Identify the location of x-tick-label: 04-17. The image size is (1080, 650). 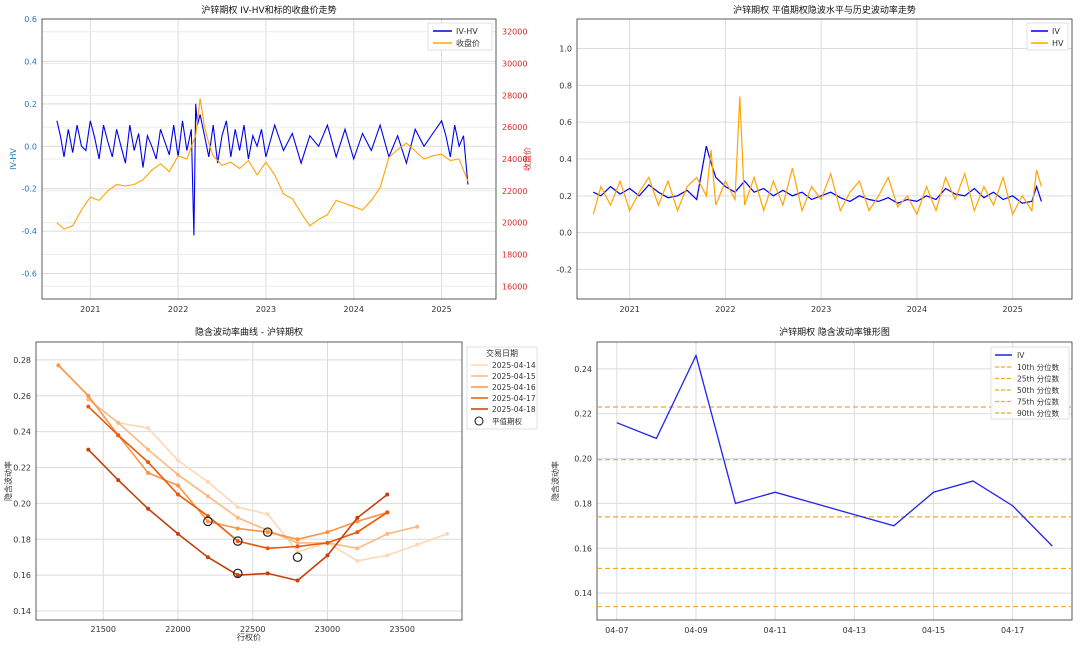
(1012, 630).